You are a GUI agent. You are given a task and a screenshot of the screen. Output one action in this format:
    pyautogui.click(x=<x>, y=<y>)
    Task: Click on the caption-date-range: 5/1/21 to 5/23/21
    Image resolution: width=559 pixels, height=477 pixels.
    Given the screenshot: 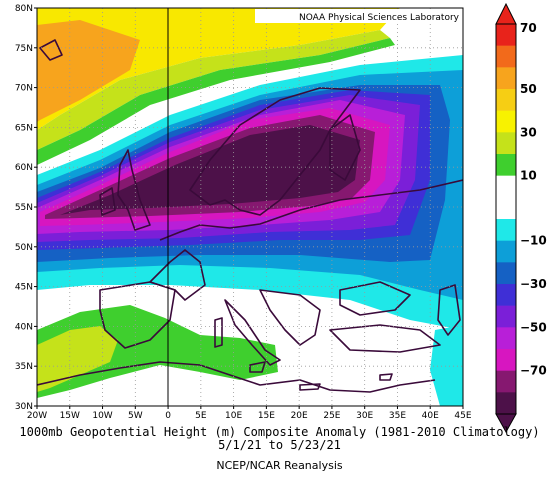 What is the action you would take?
    pyautogui.click(x=279, y=445)
    